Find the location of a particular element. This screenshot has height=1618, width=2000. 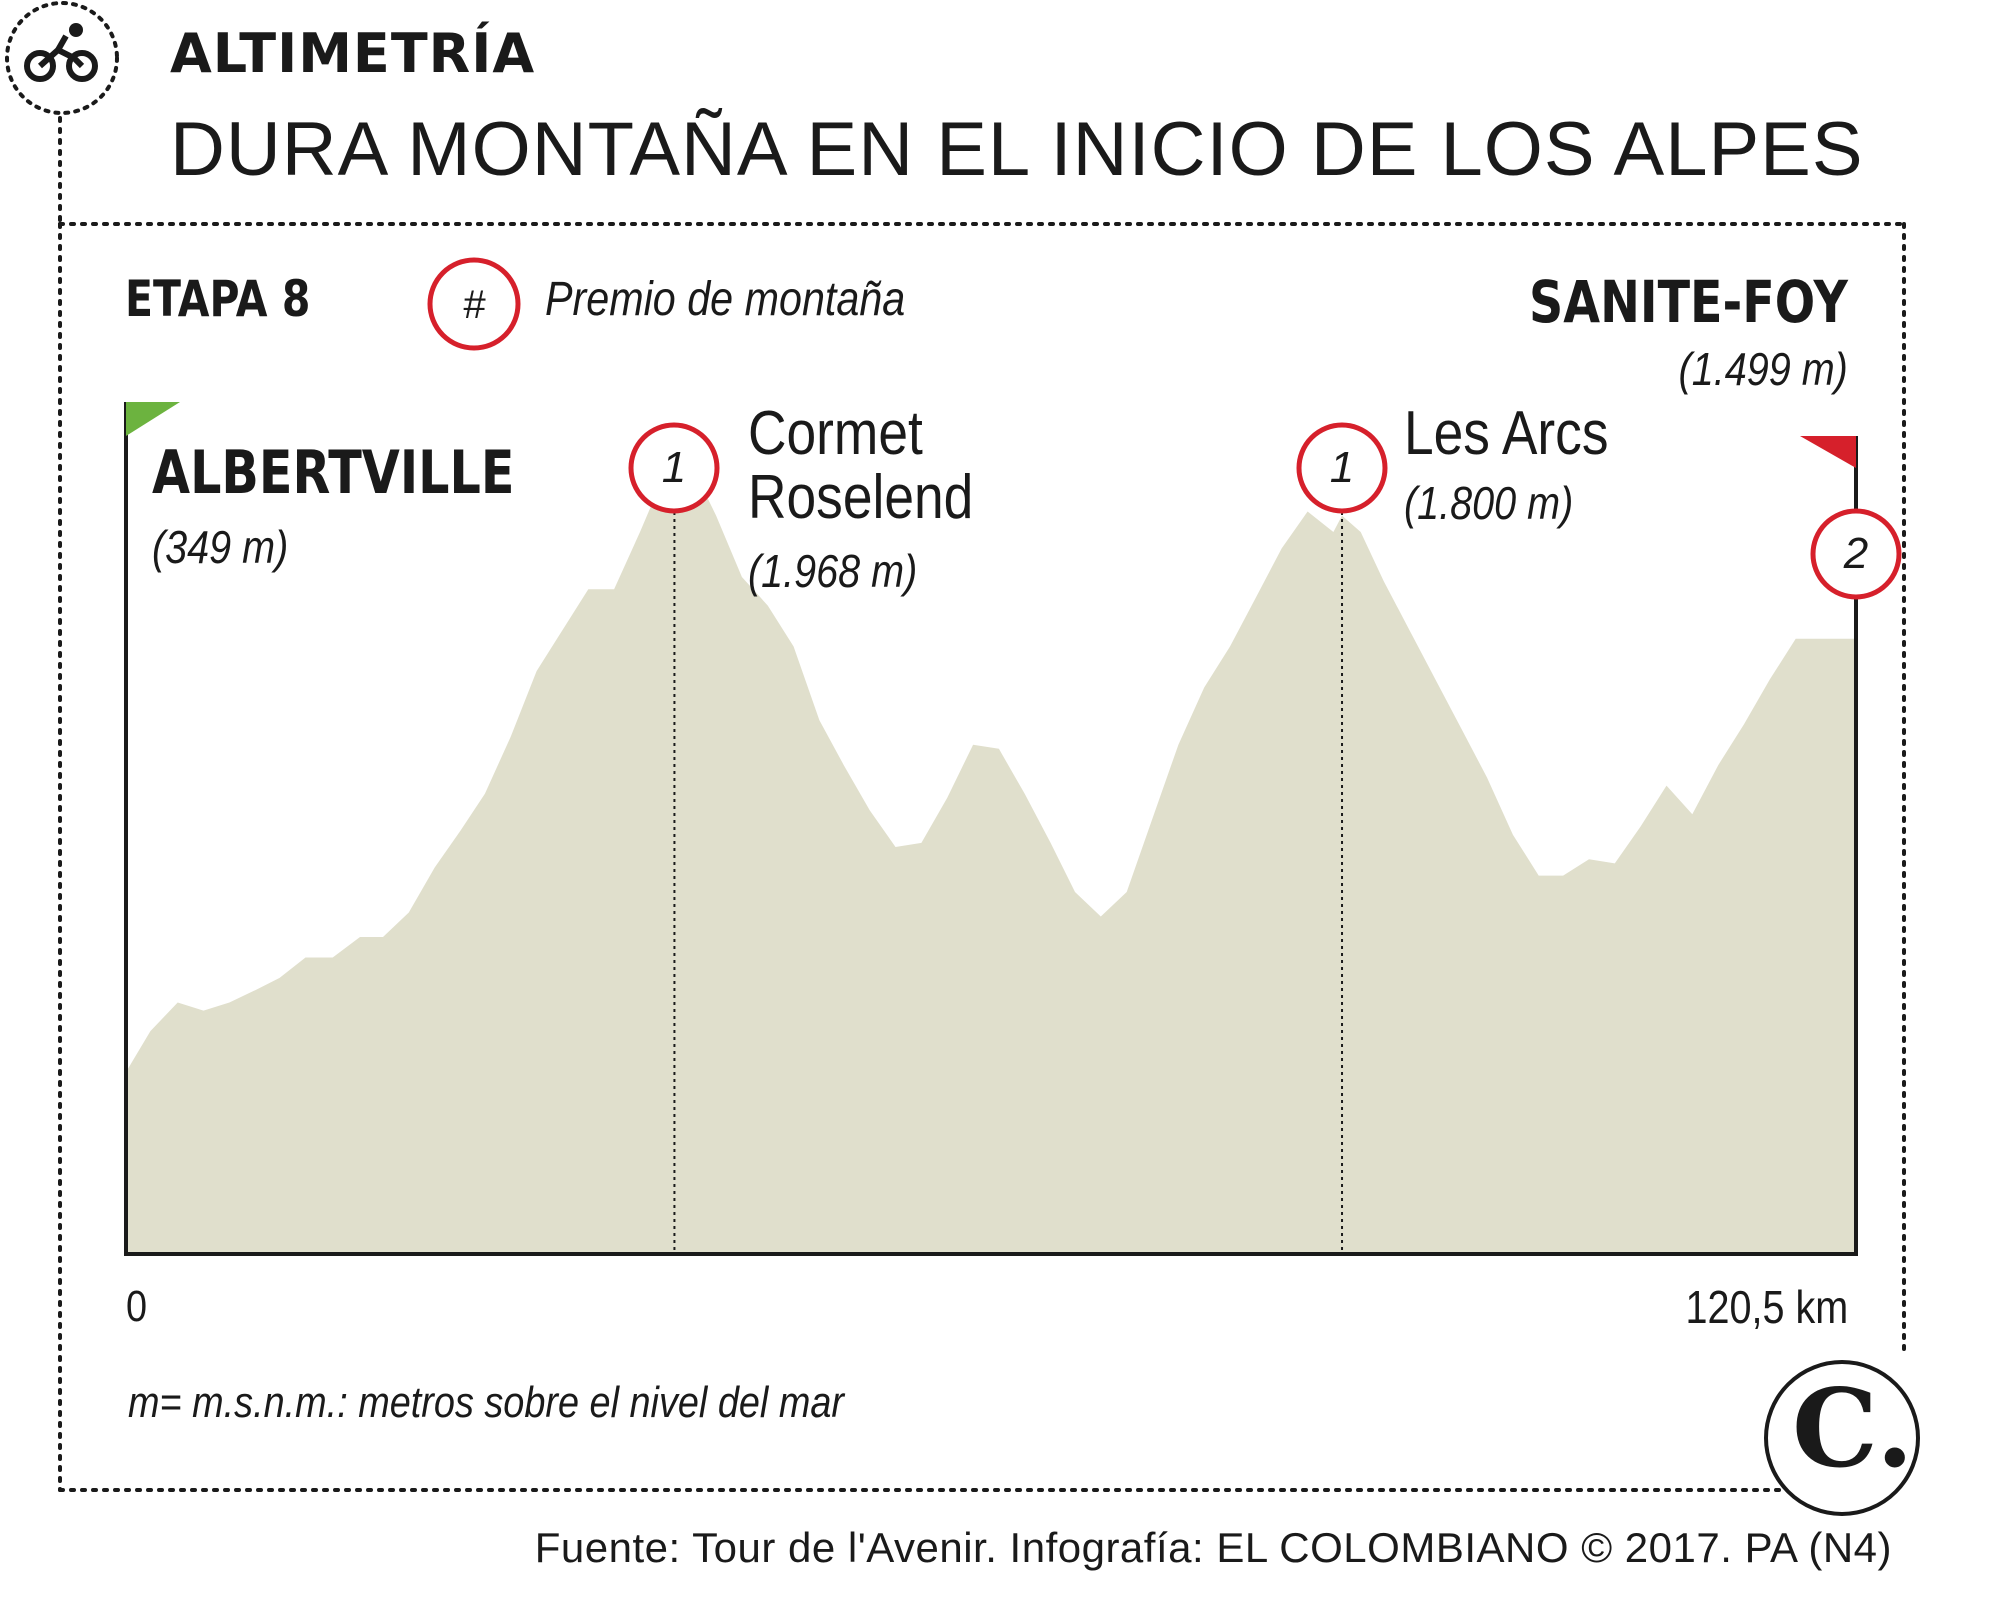

logo-letter: C. is located at coordinates (1853, 1429).